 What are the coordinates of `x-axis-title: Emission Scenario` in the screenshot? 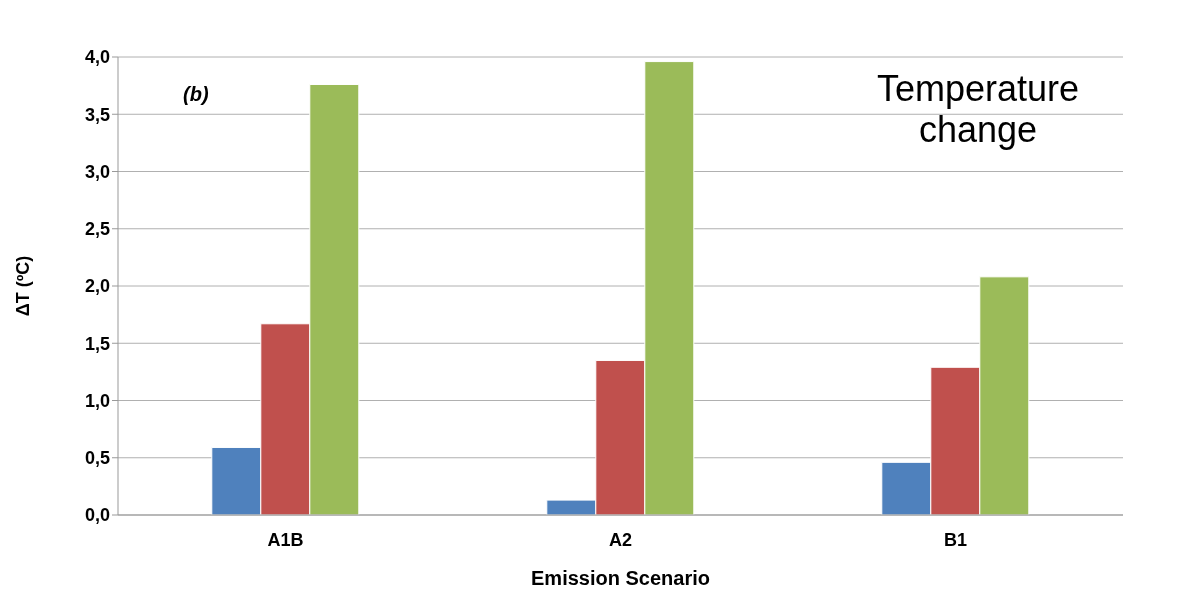 It's located at (620, 578).